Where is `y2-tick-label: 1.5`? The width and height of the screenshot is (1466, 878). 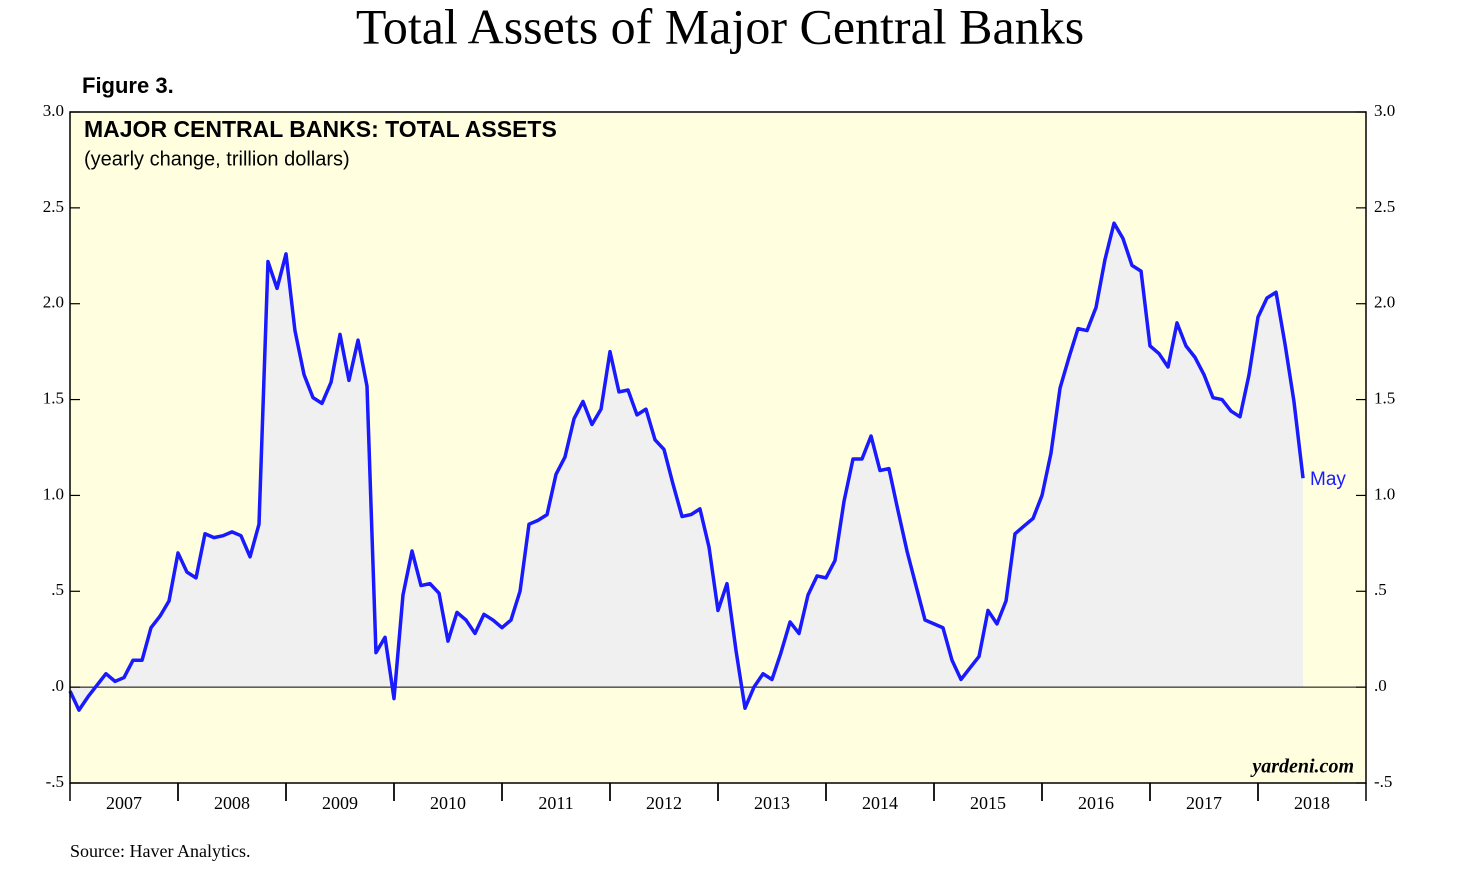
y2-tick-label: 1.5 is located at coordinates (1384, 397).